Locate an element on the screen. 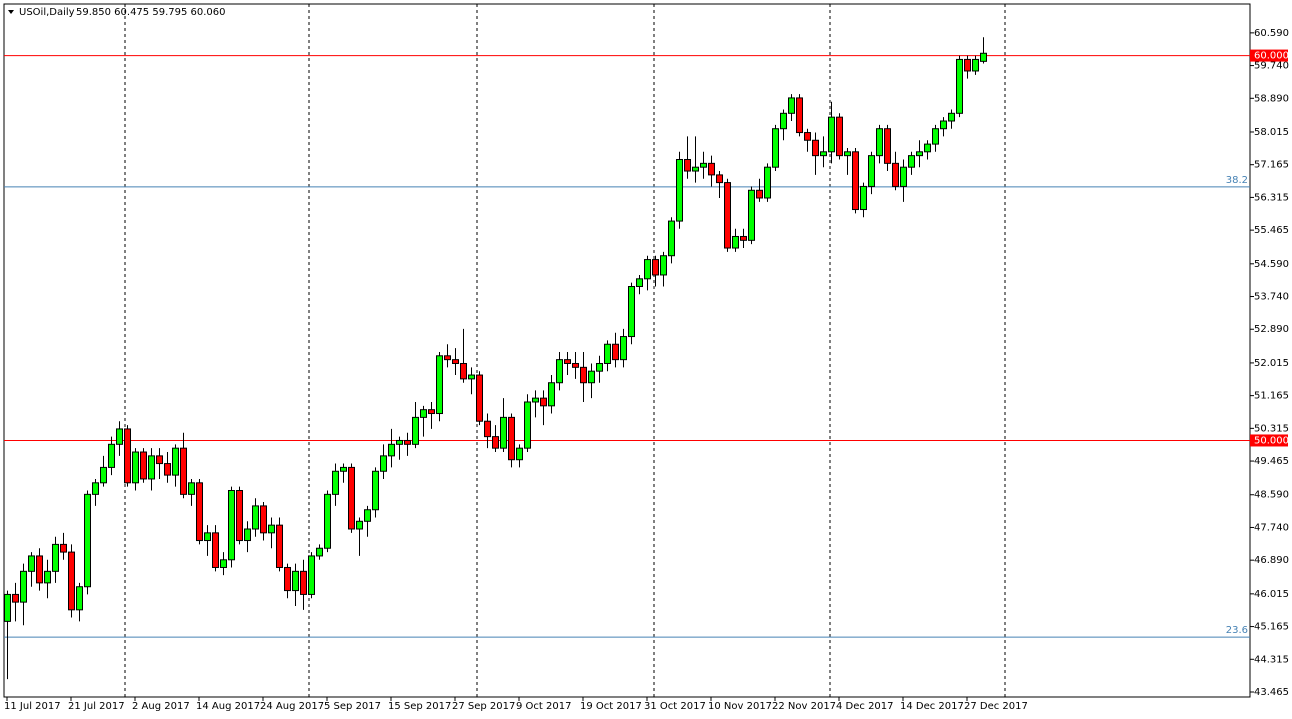 This screenshot has height=719, width=1292. menu-arrow is located at coordinates (11, 12).